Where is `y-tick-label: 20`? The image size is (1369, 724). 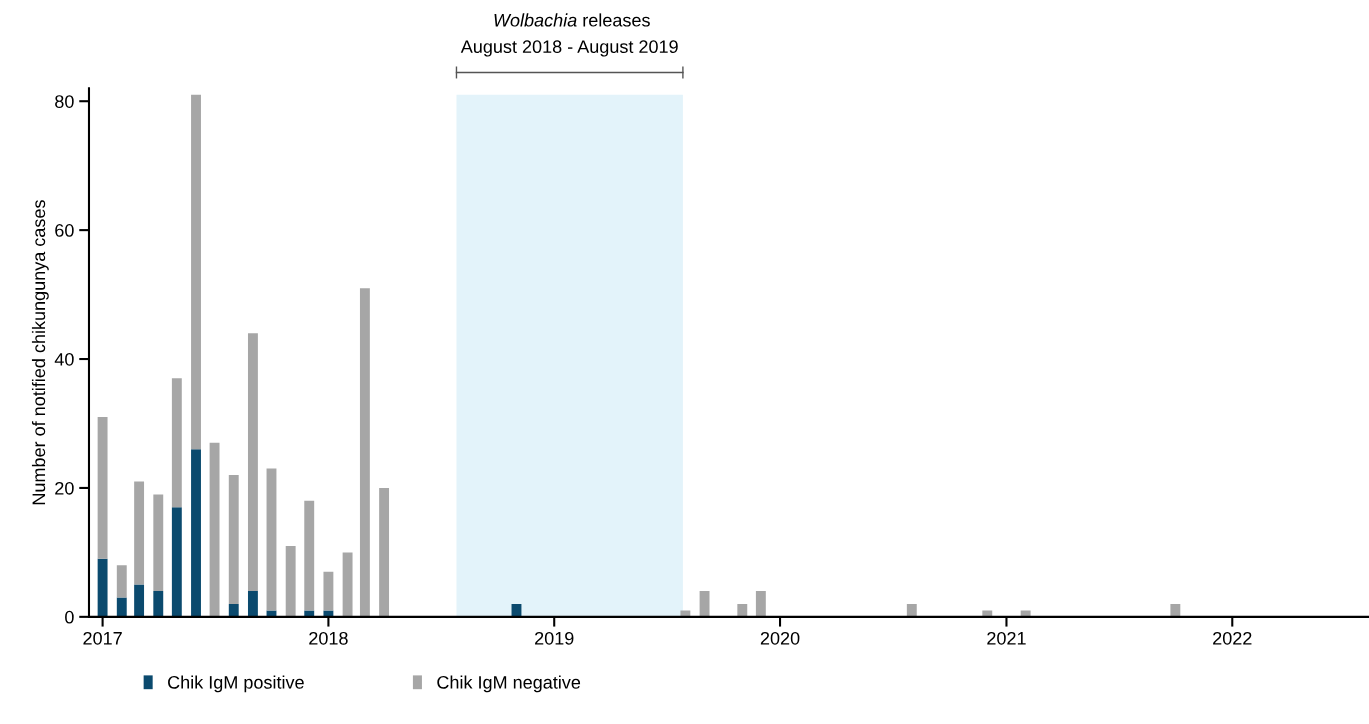 y-tick-label: 20 is located at coordinates (64, 488).